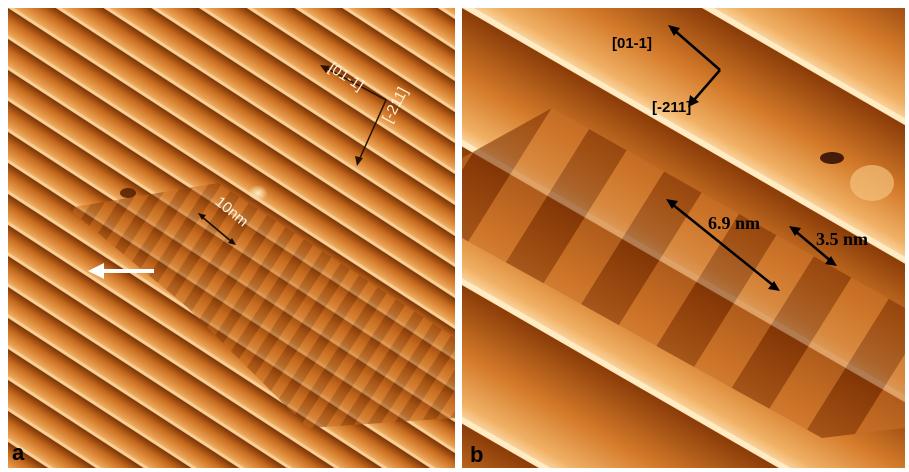 The image size is (909, 472). What do you see at coordinates (18, 452) in the screenshot?
I see `panel-letter-a: a` at bounding box center [18, 452].